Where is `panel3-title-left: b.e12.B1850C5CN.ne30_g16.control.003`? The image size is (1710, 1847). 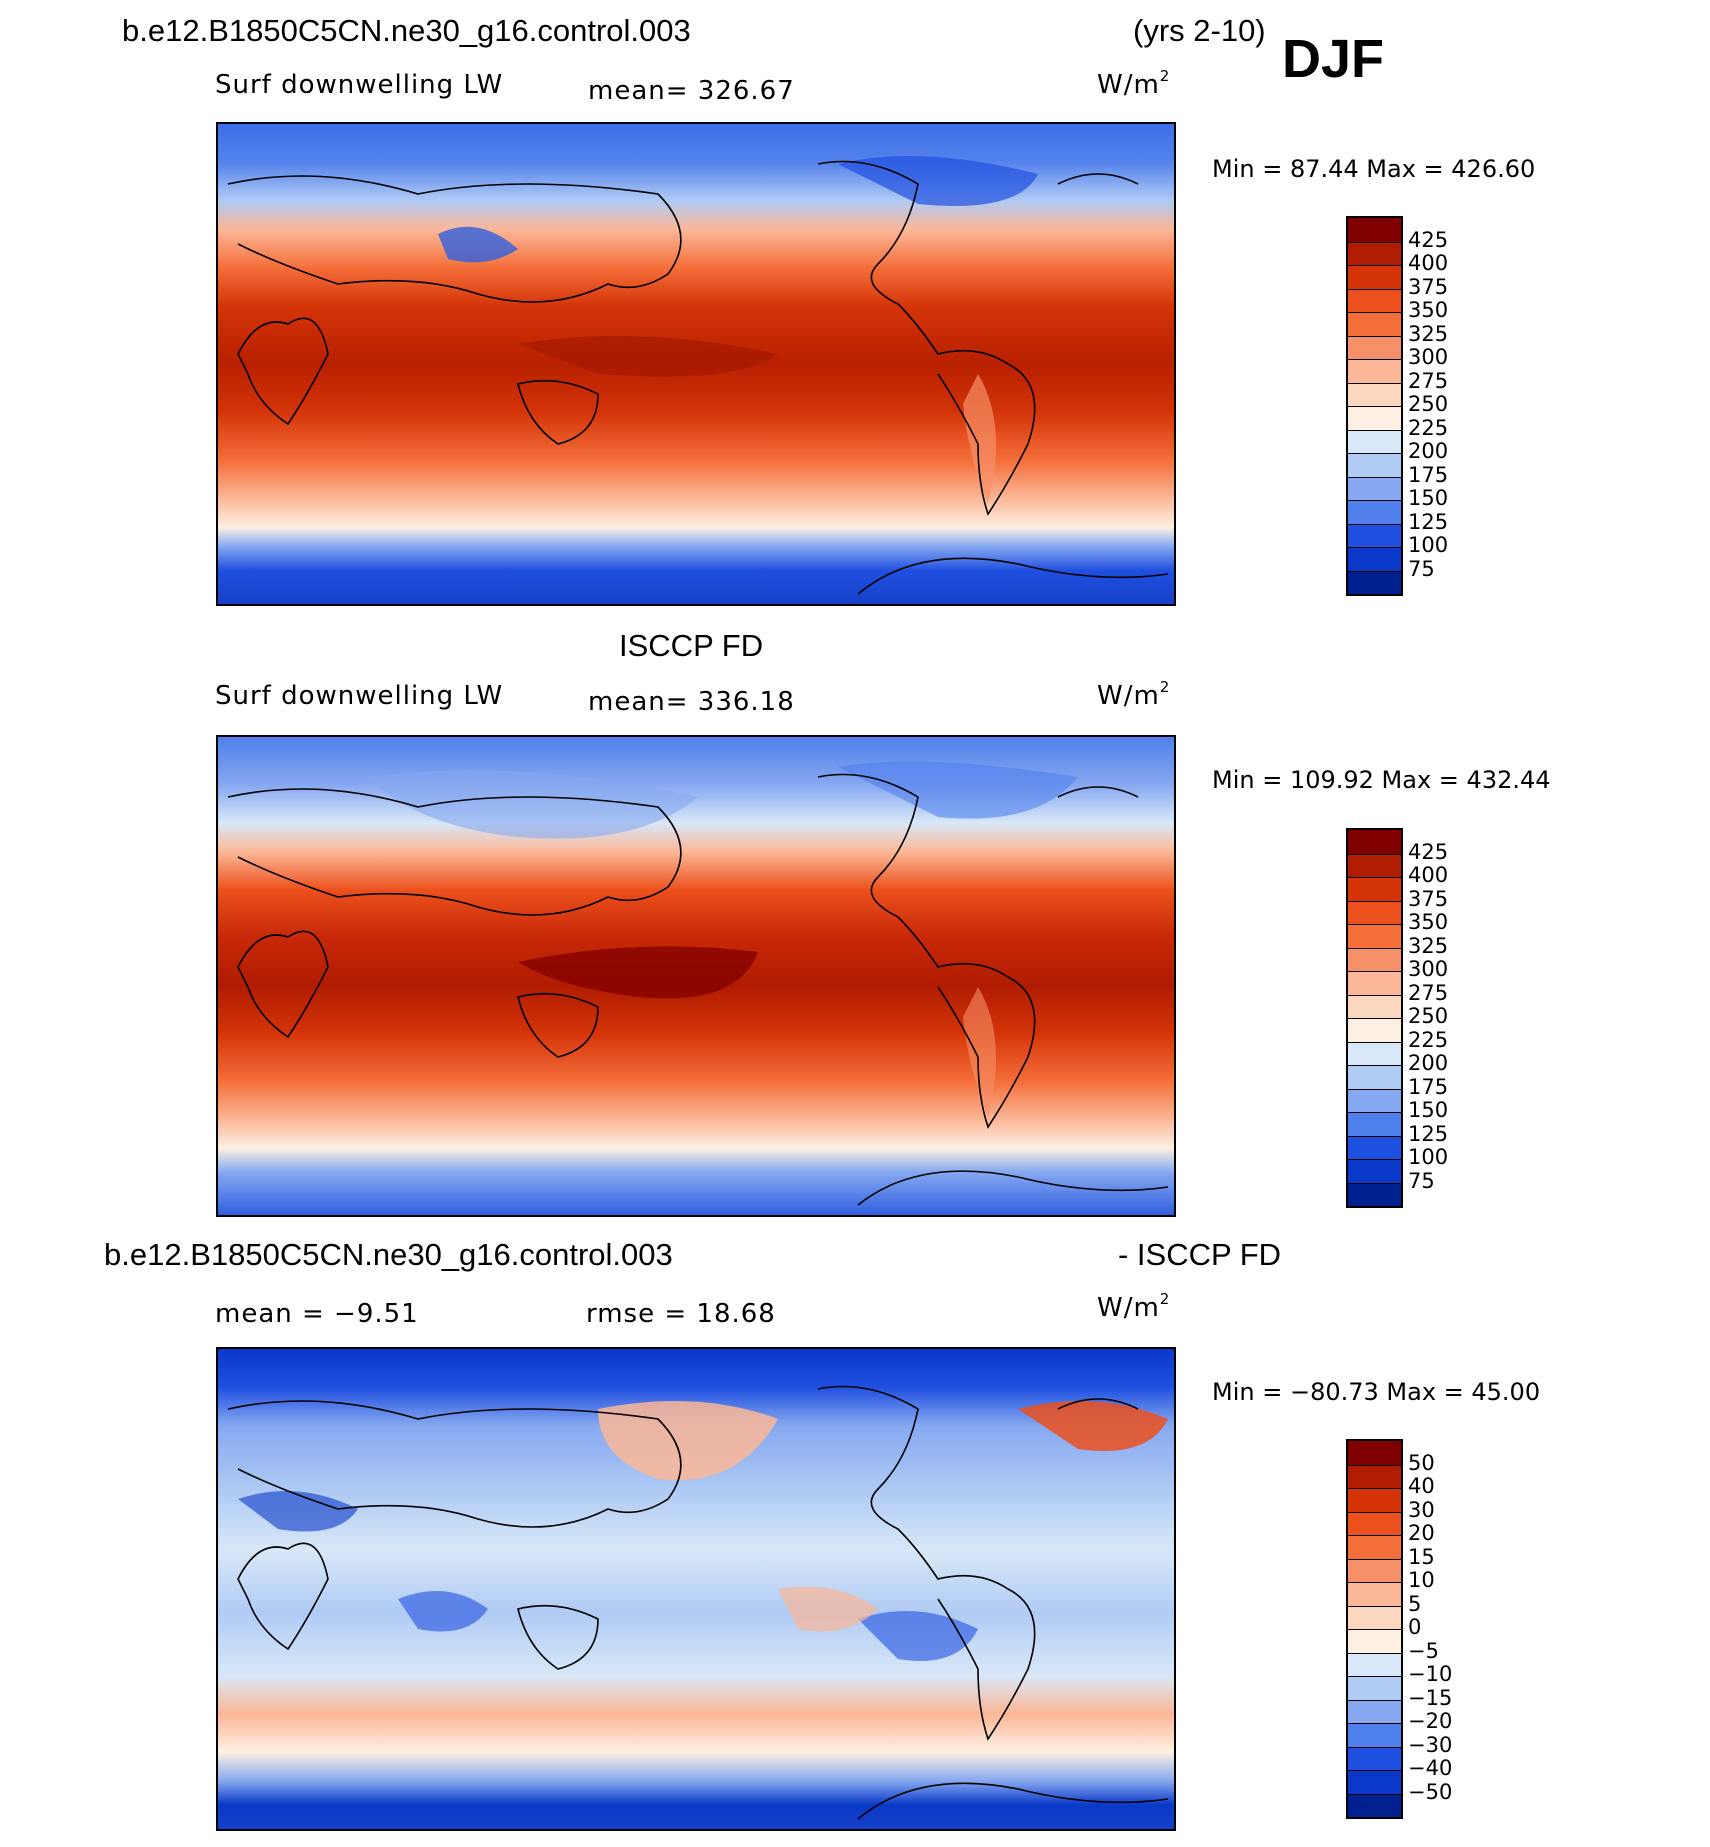
panel3-title-left: b.e12.B1850C5CN.ne30_g16.control.003 is located at coordinates (388, 1254).